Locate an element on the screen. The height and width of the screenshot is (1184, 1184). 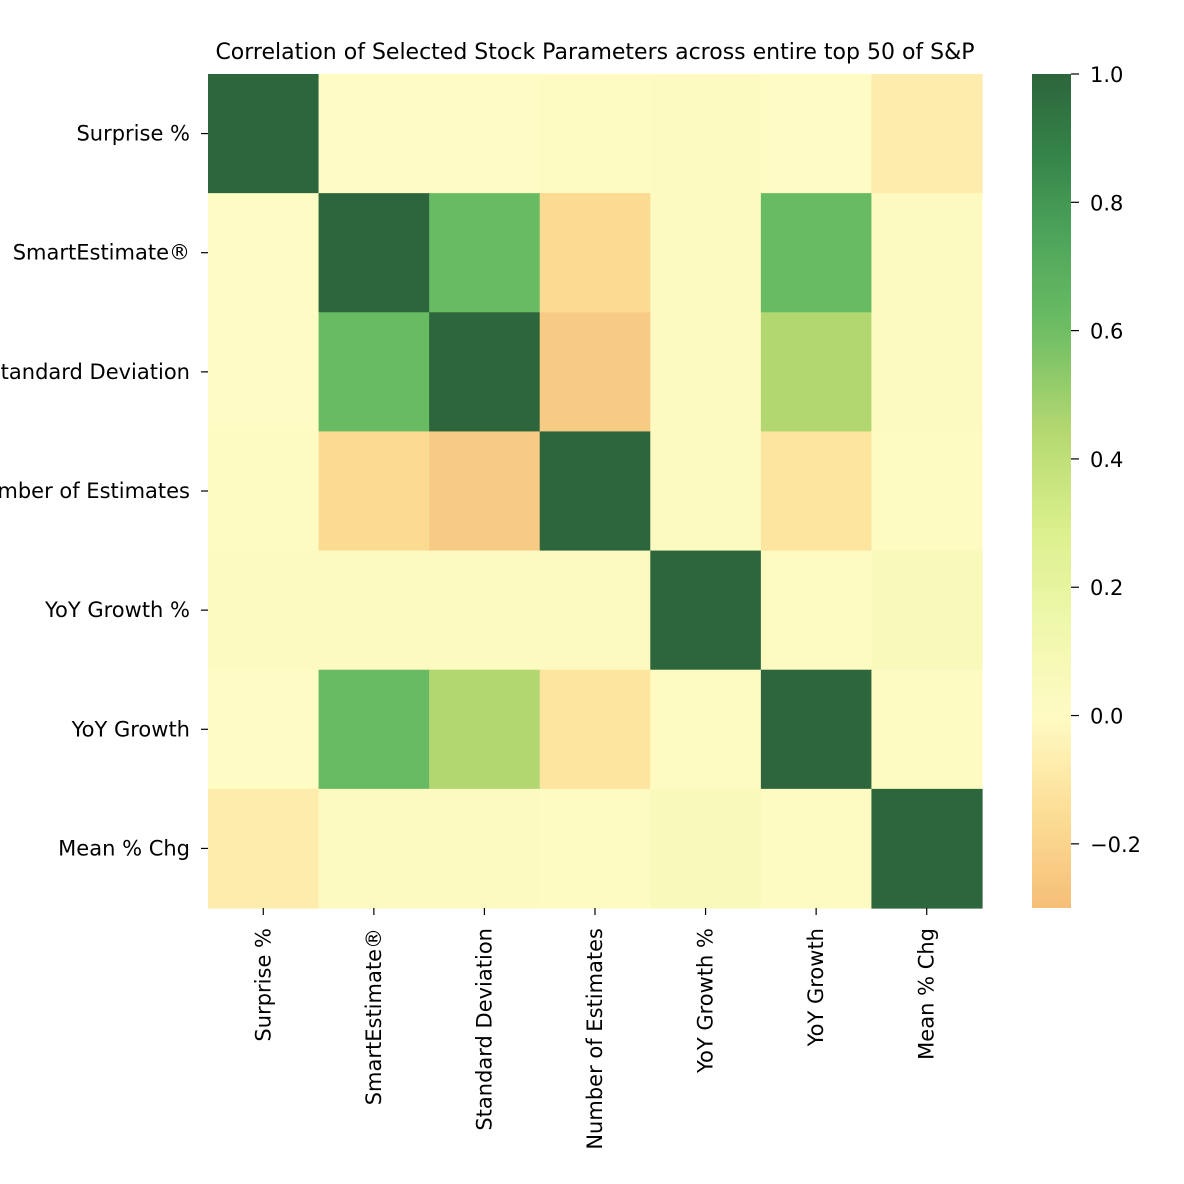
column-tick-label: Mean % Chg is located at coordinates (927, 994).